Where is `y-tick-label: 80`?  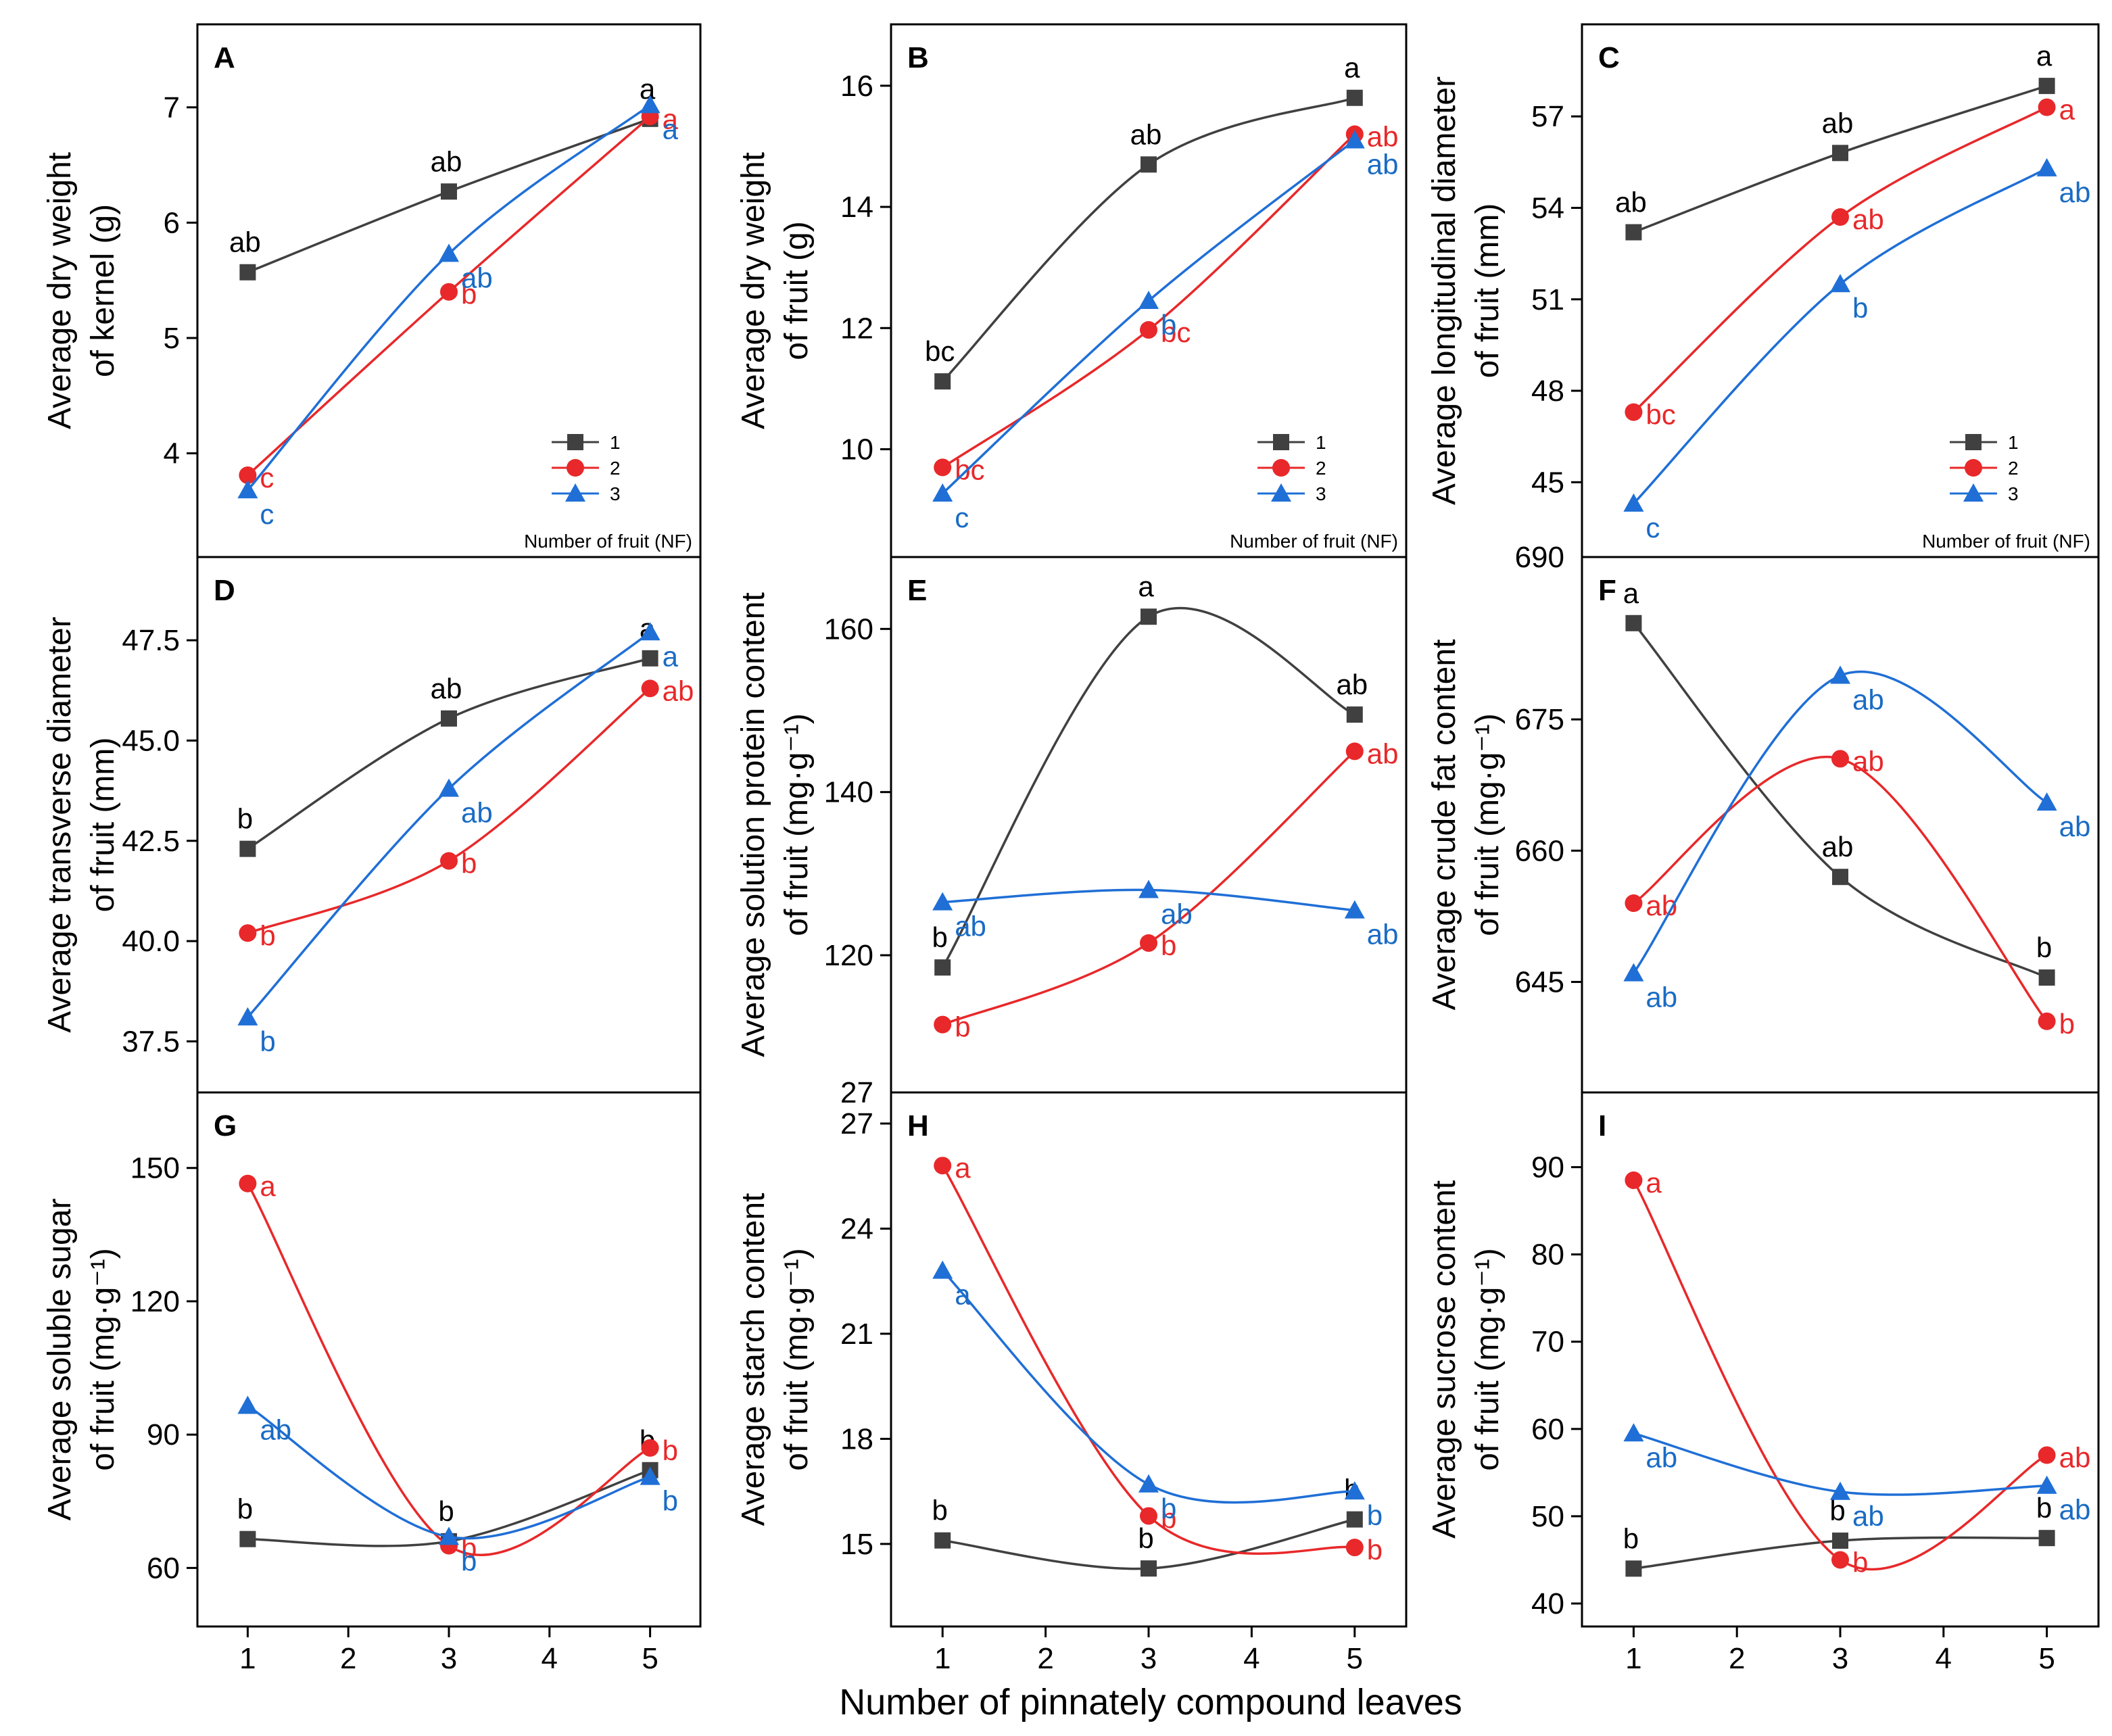
y-tick-label: 80 is located at coordinates (1548, 1255).